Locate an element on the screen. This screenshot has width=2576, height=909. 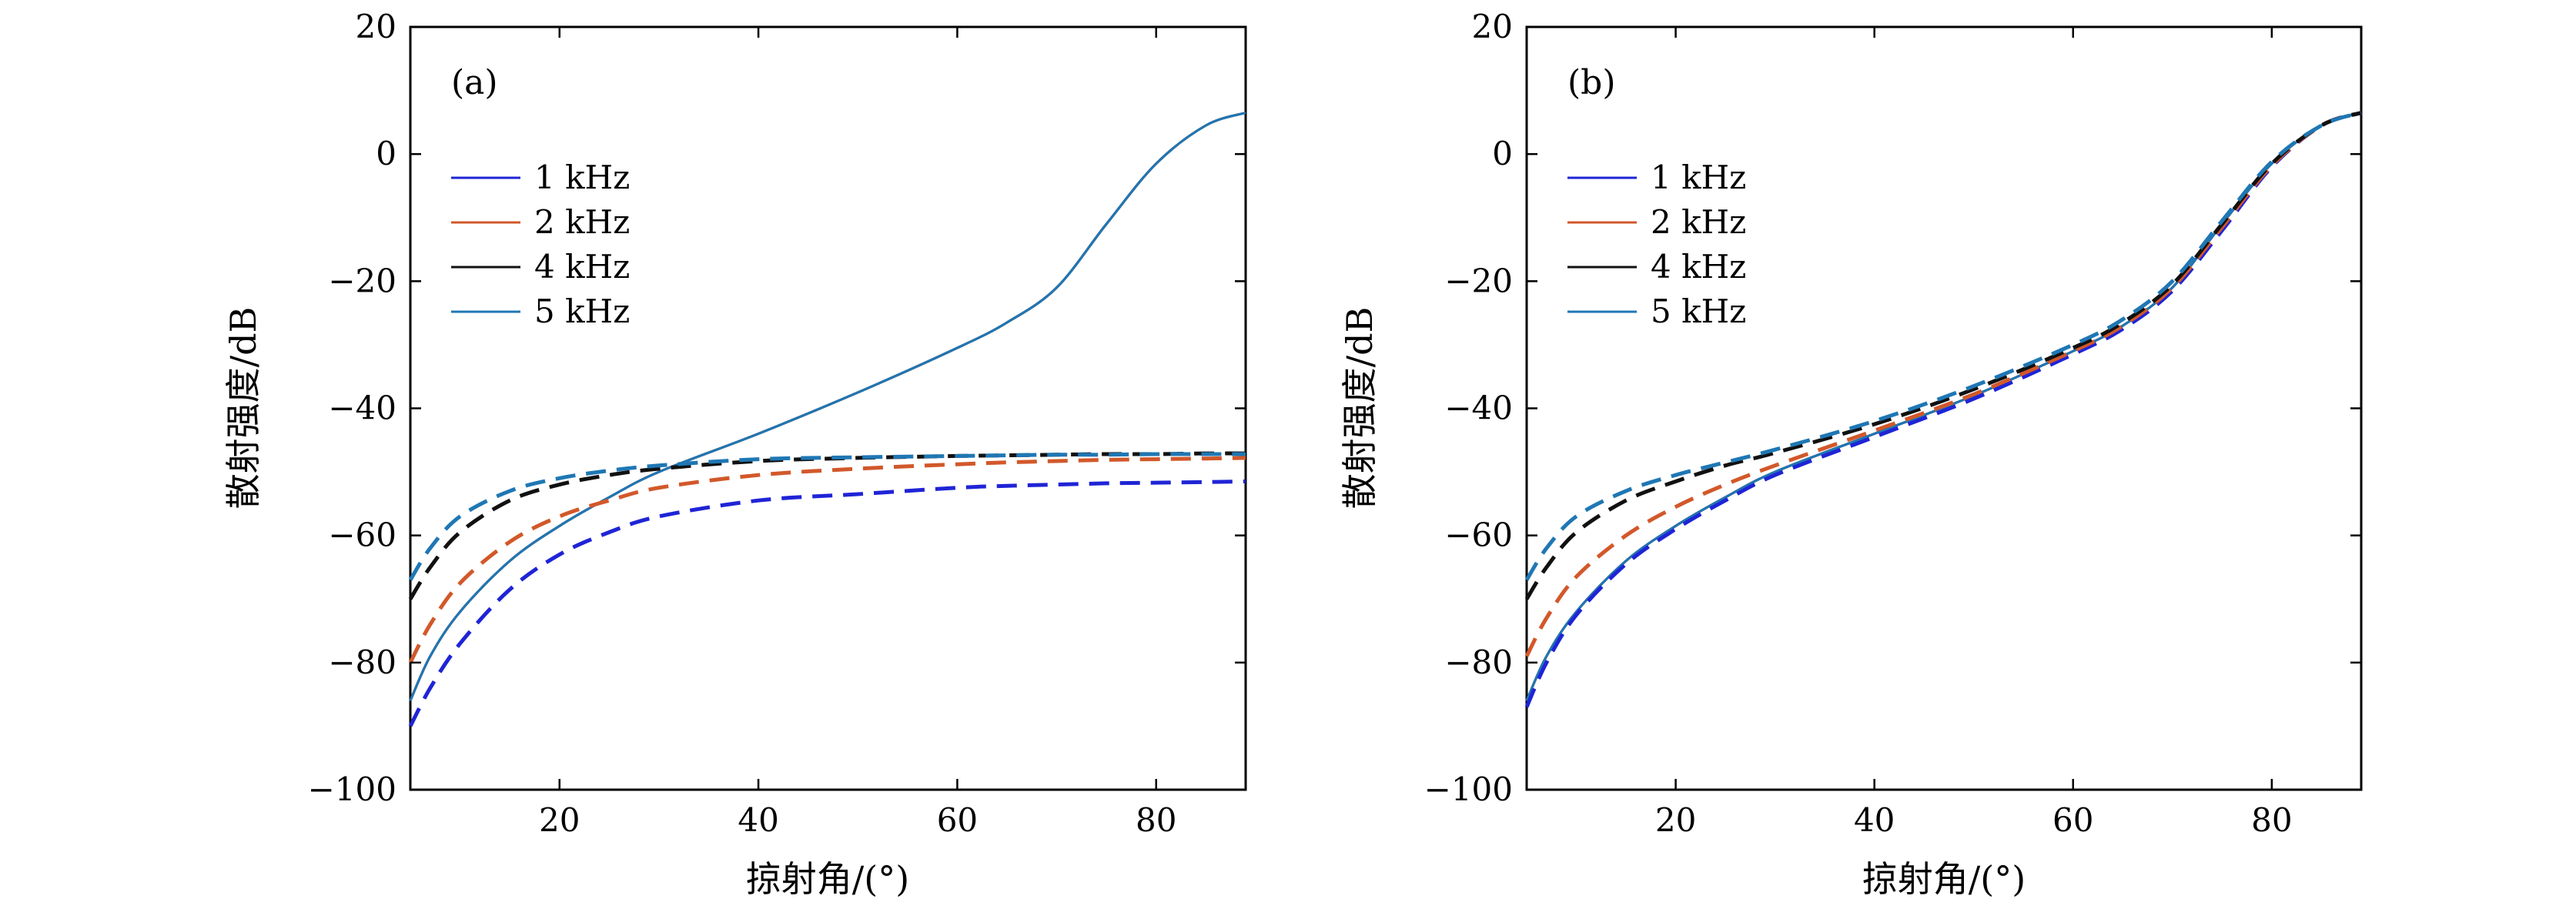
series-line-2khz-dashed is located at coordinates (827, 559).